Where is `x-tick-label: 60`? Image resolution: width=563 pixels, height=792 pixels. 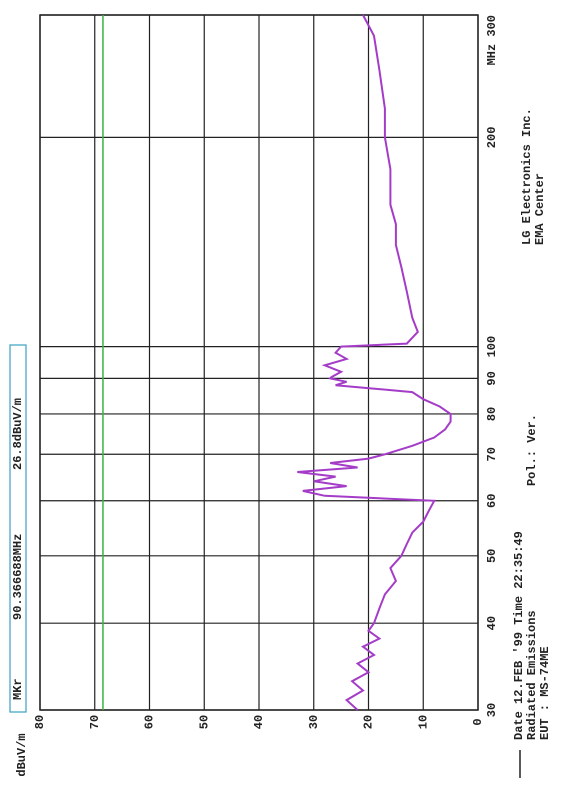
x-tick-label: 60 is located at coordinates (492, 501).